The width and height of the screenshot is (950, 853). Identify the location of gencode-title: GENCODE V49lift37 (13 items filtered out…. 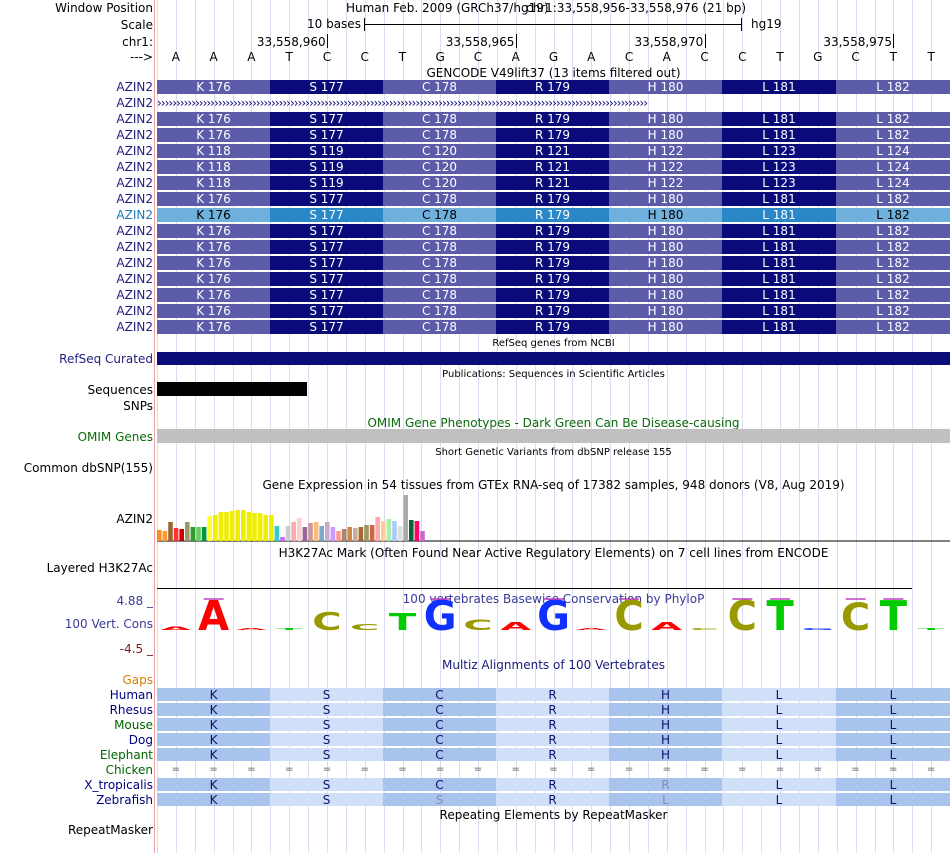
(553, 73).